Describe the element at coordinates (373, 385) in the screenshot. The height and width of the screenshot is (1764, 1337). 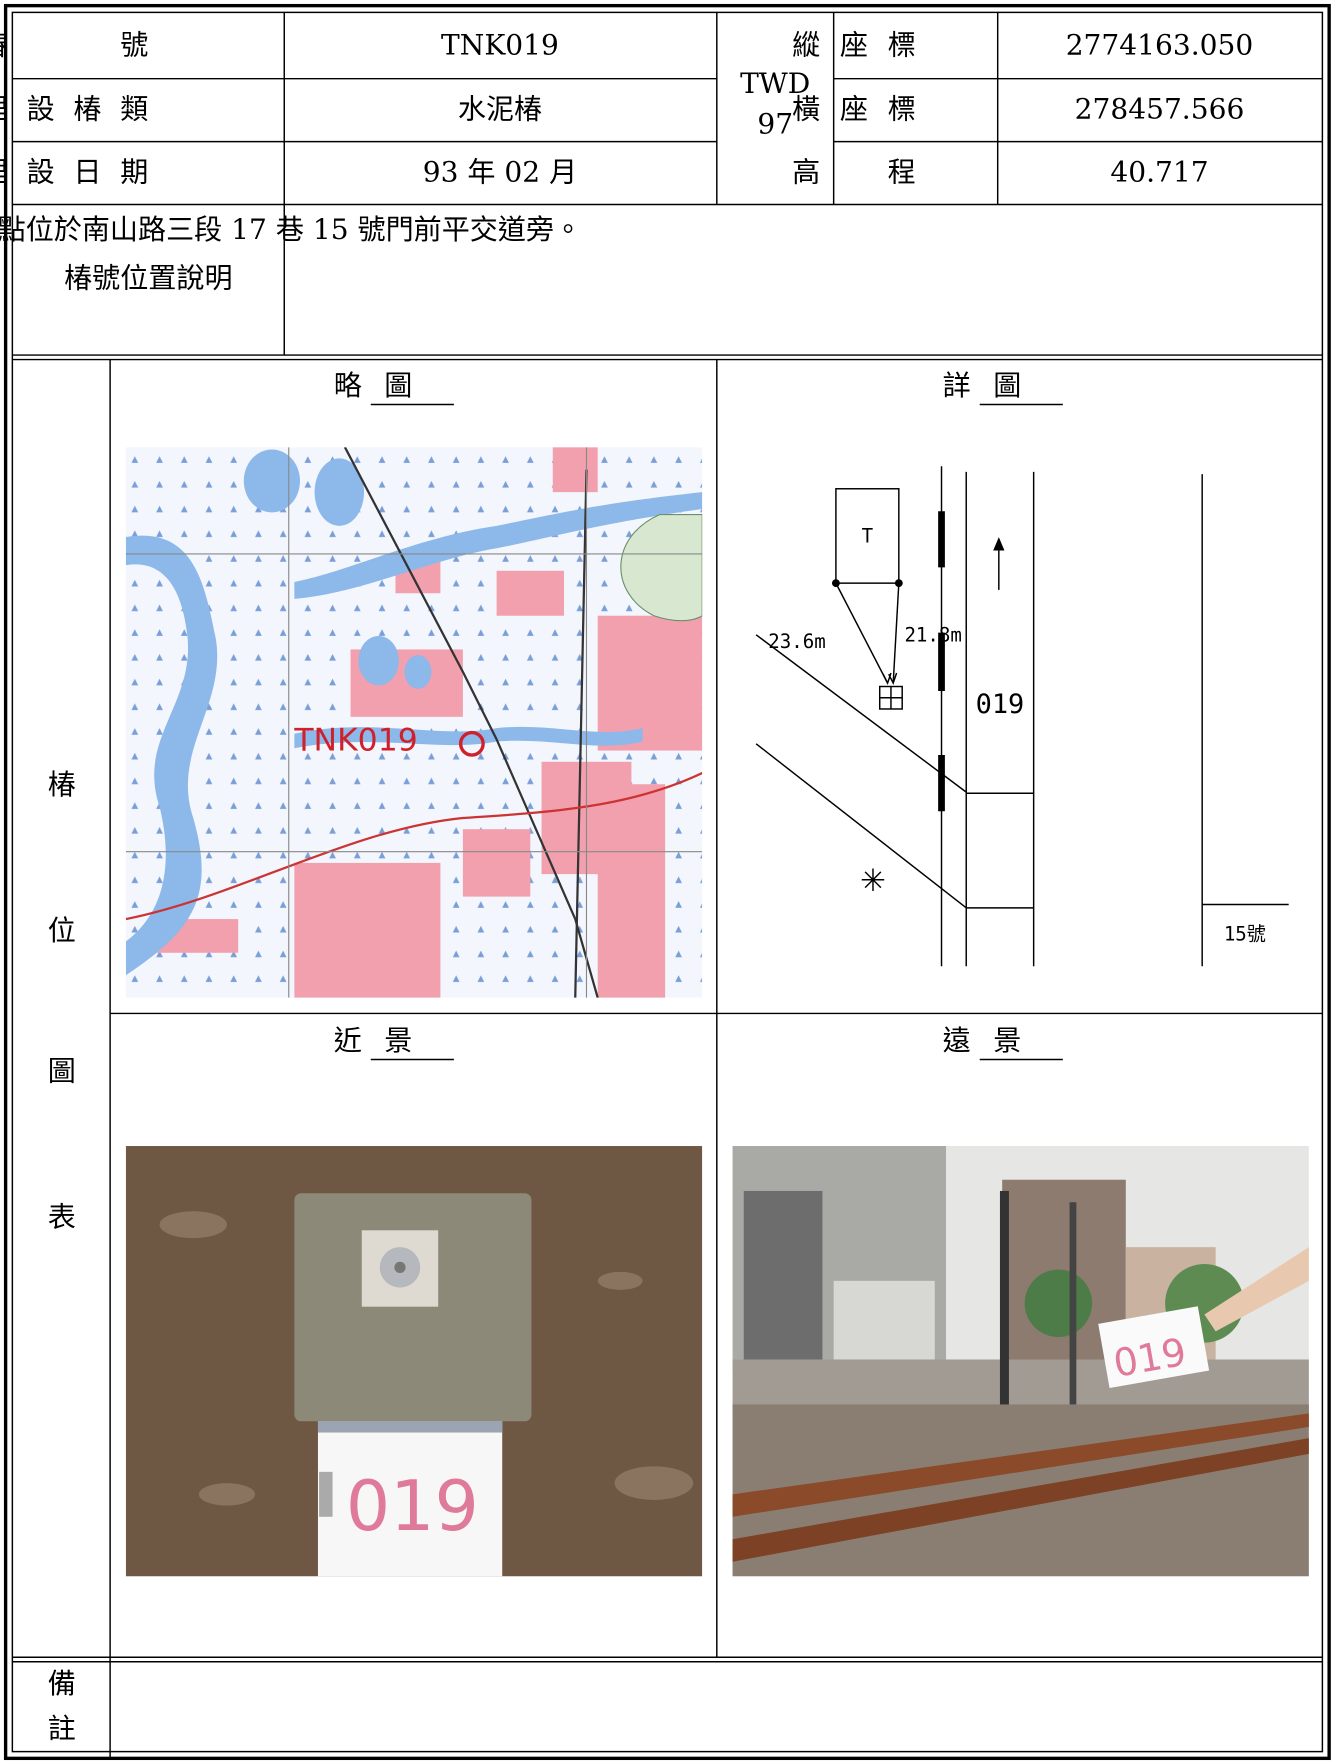
I see `title: 略圖` at that location.